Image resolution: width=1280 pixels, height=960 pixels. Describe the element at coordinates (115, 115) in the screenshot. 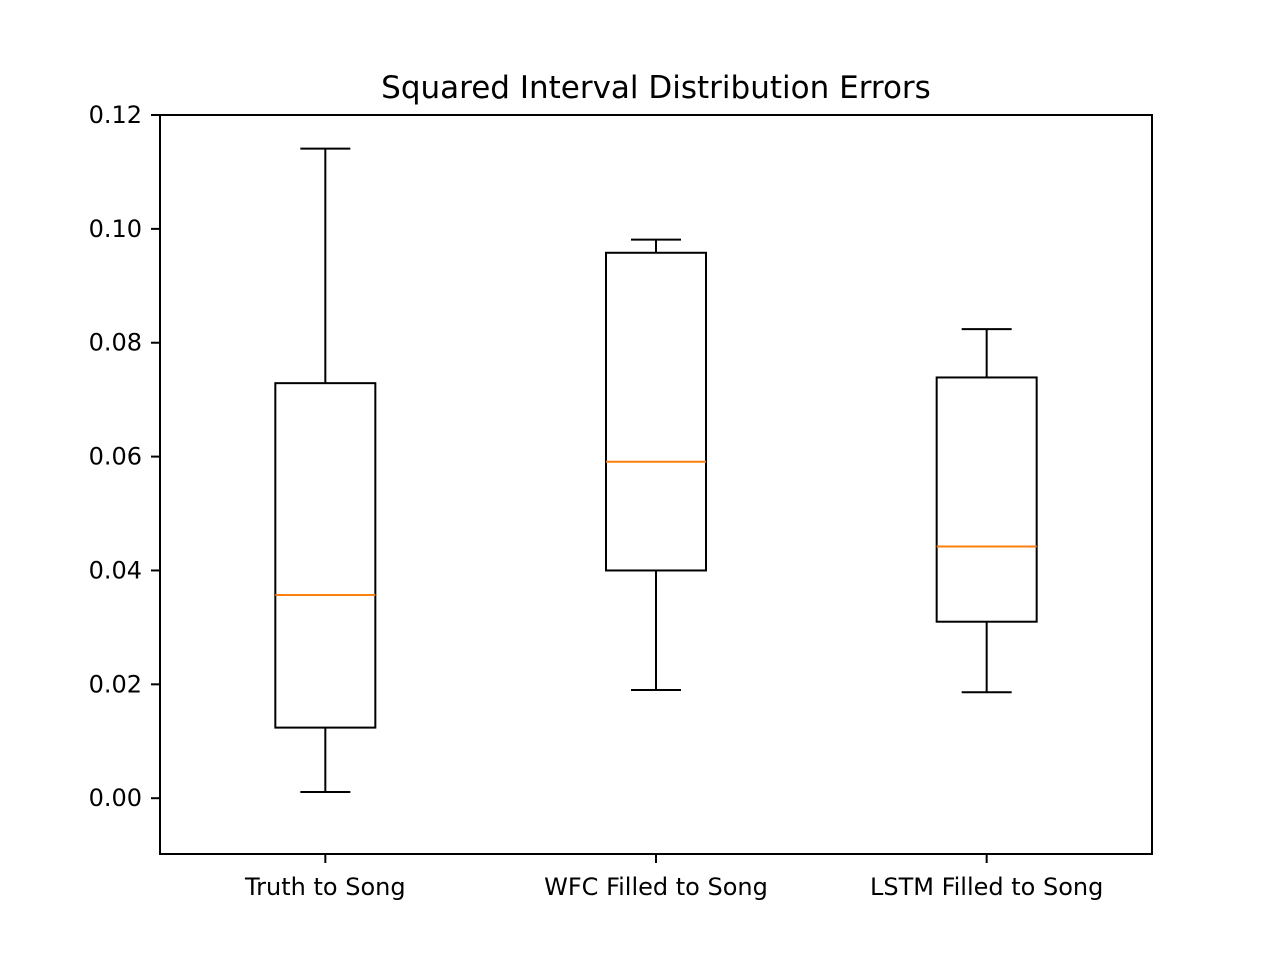

I see `y-tick-label: 0.12` at that location.